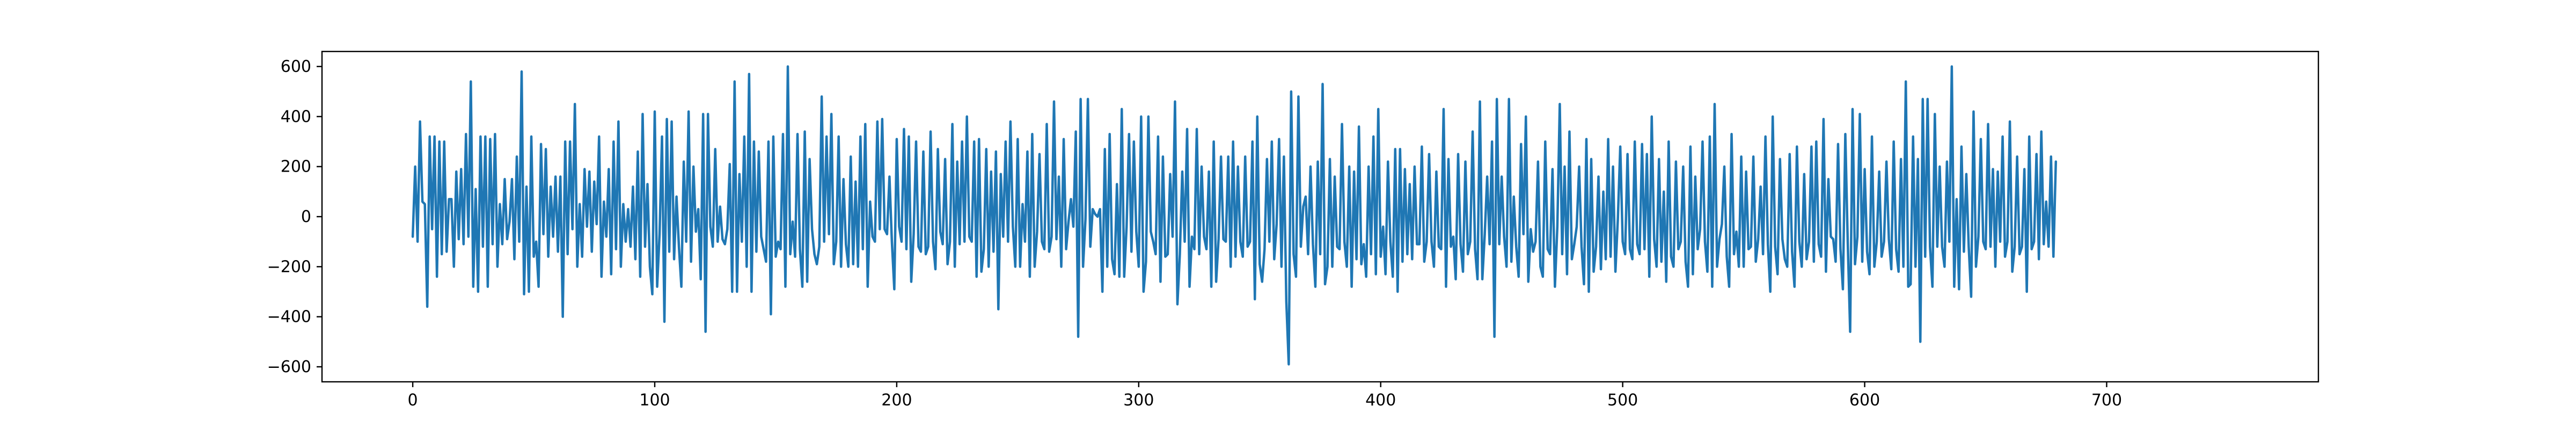 Image resolution: width=2576 pixels, height=429 pixels. Describe the element at coordinates (289, 266) in the screenshot. I see `y-tick-label: −200` at that location.